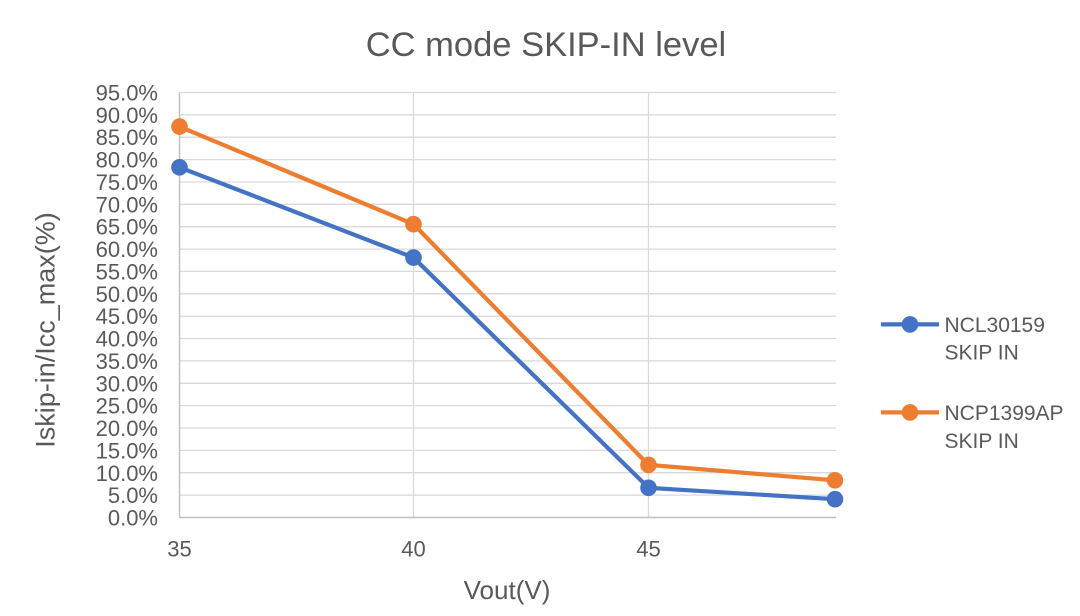  What do you see at coordinates (546, 45) in the screenshot?
I see `svg-text: CC mode SKIP-IN level` at bounding box center [546, 45].